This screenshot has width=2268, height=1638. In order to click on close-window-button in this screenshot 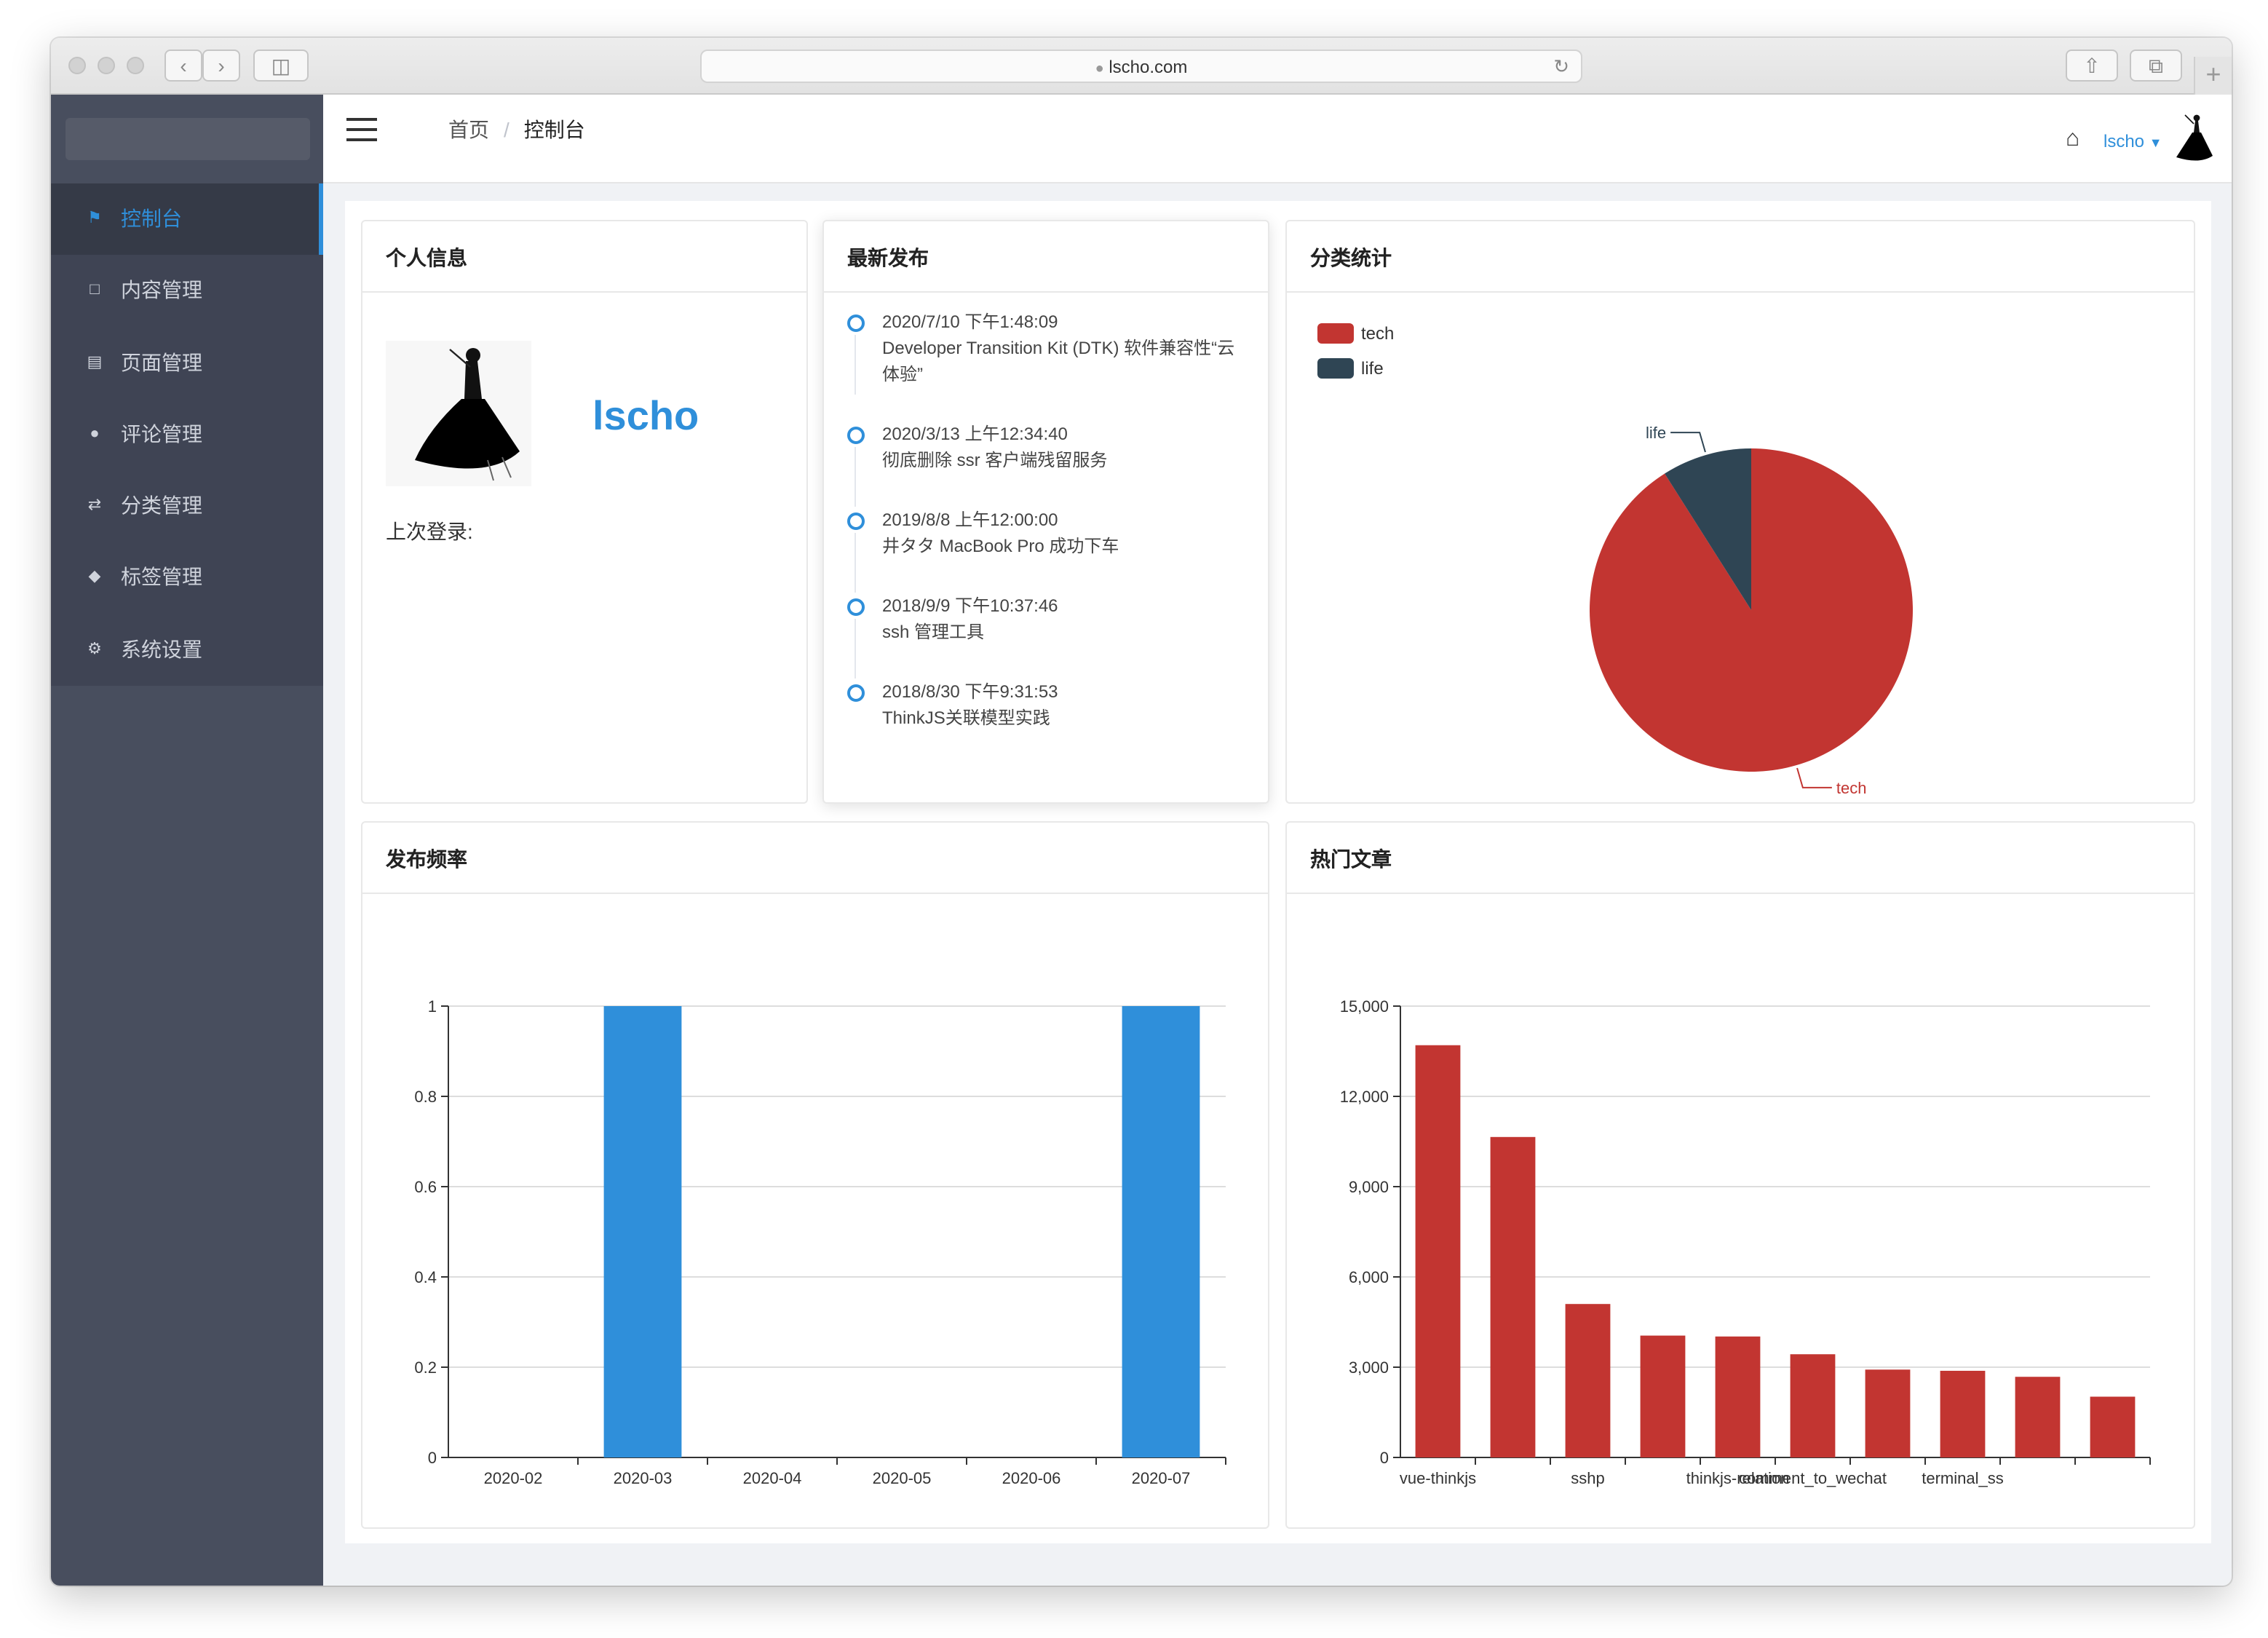, I will do `click(77, 65)`.